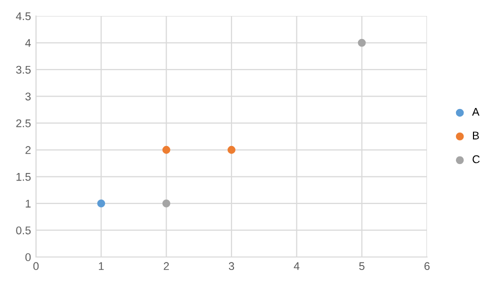 This screenshot has width=481, height=289. I want to click on y-tick-label: 0.5, so click(23, 230).